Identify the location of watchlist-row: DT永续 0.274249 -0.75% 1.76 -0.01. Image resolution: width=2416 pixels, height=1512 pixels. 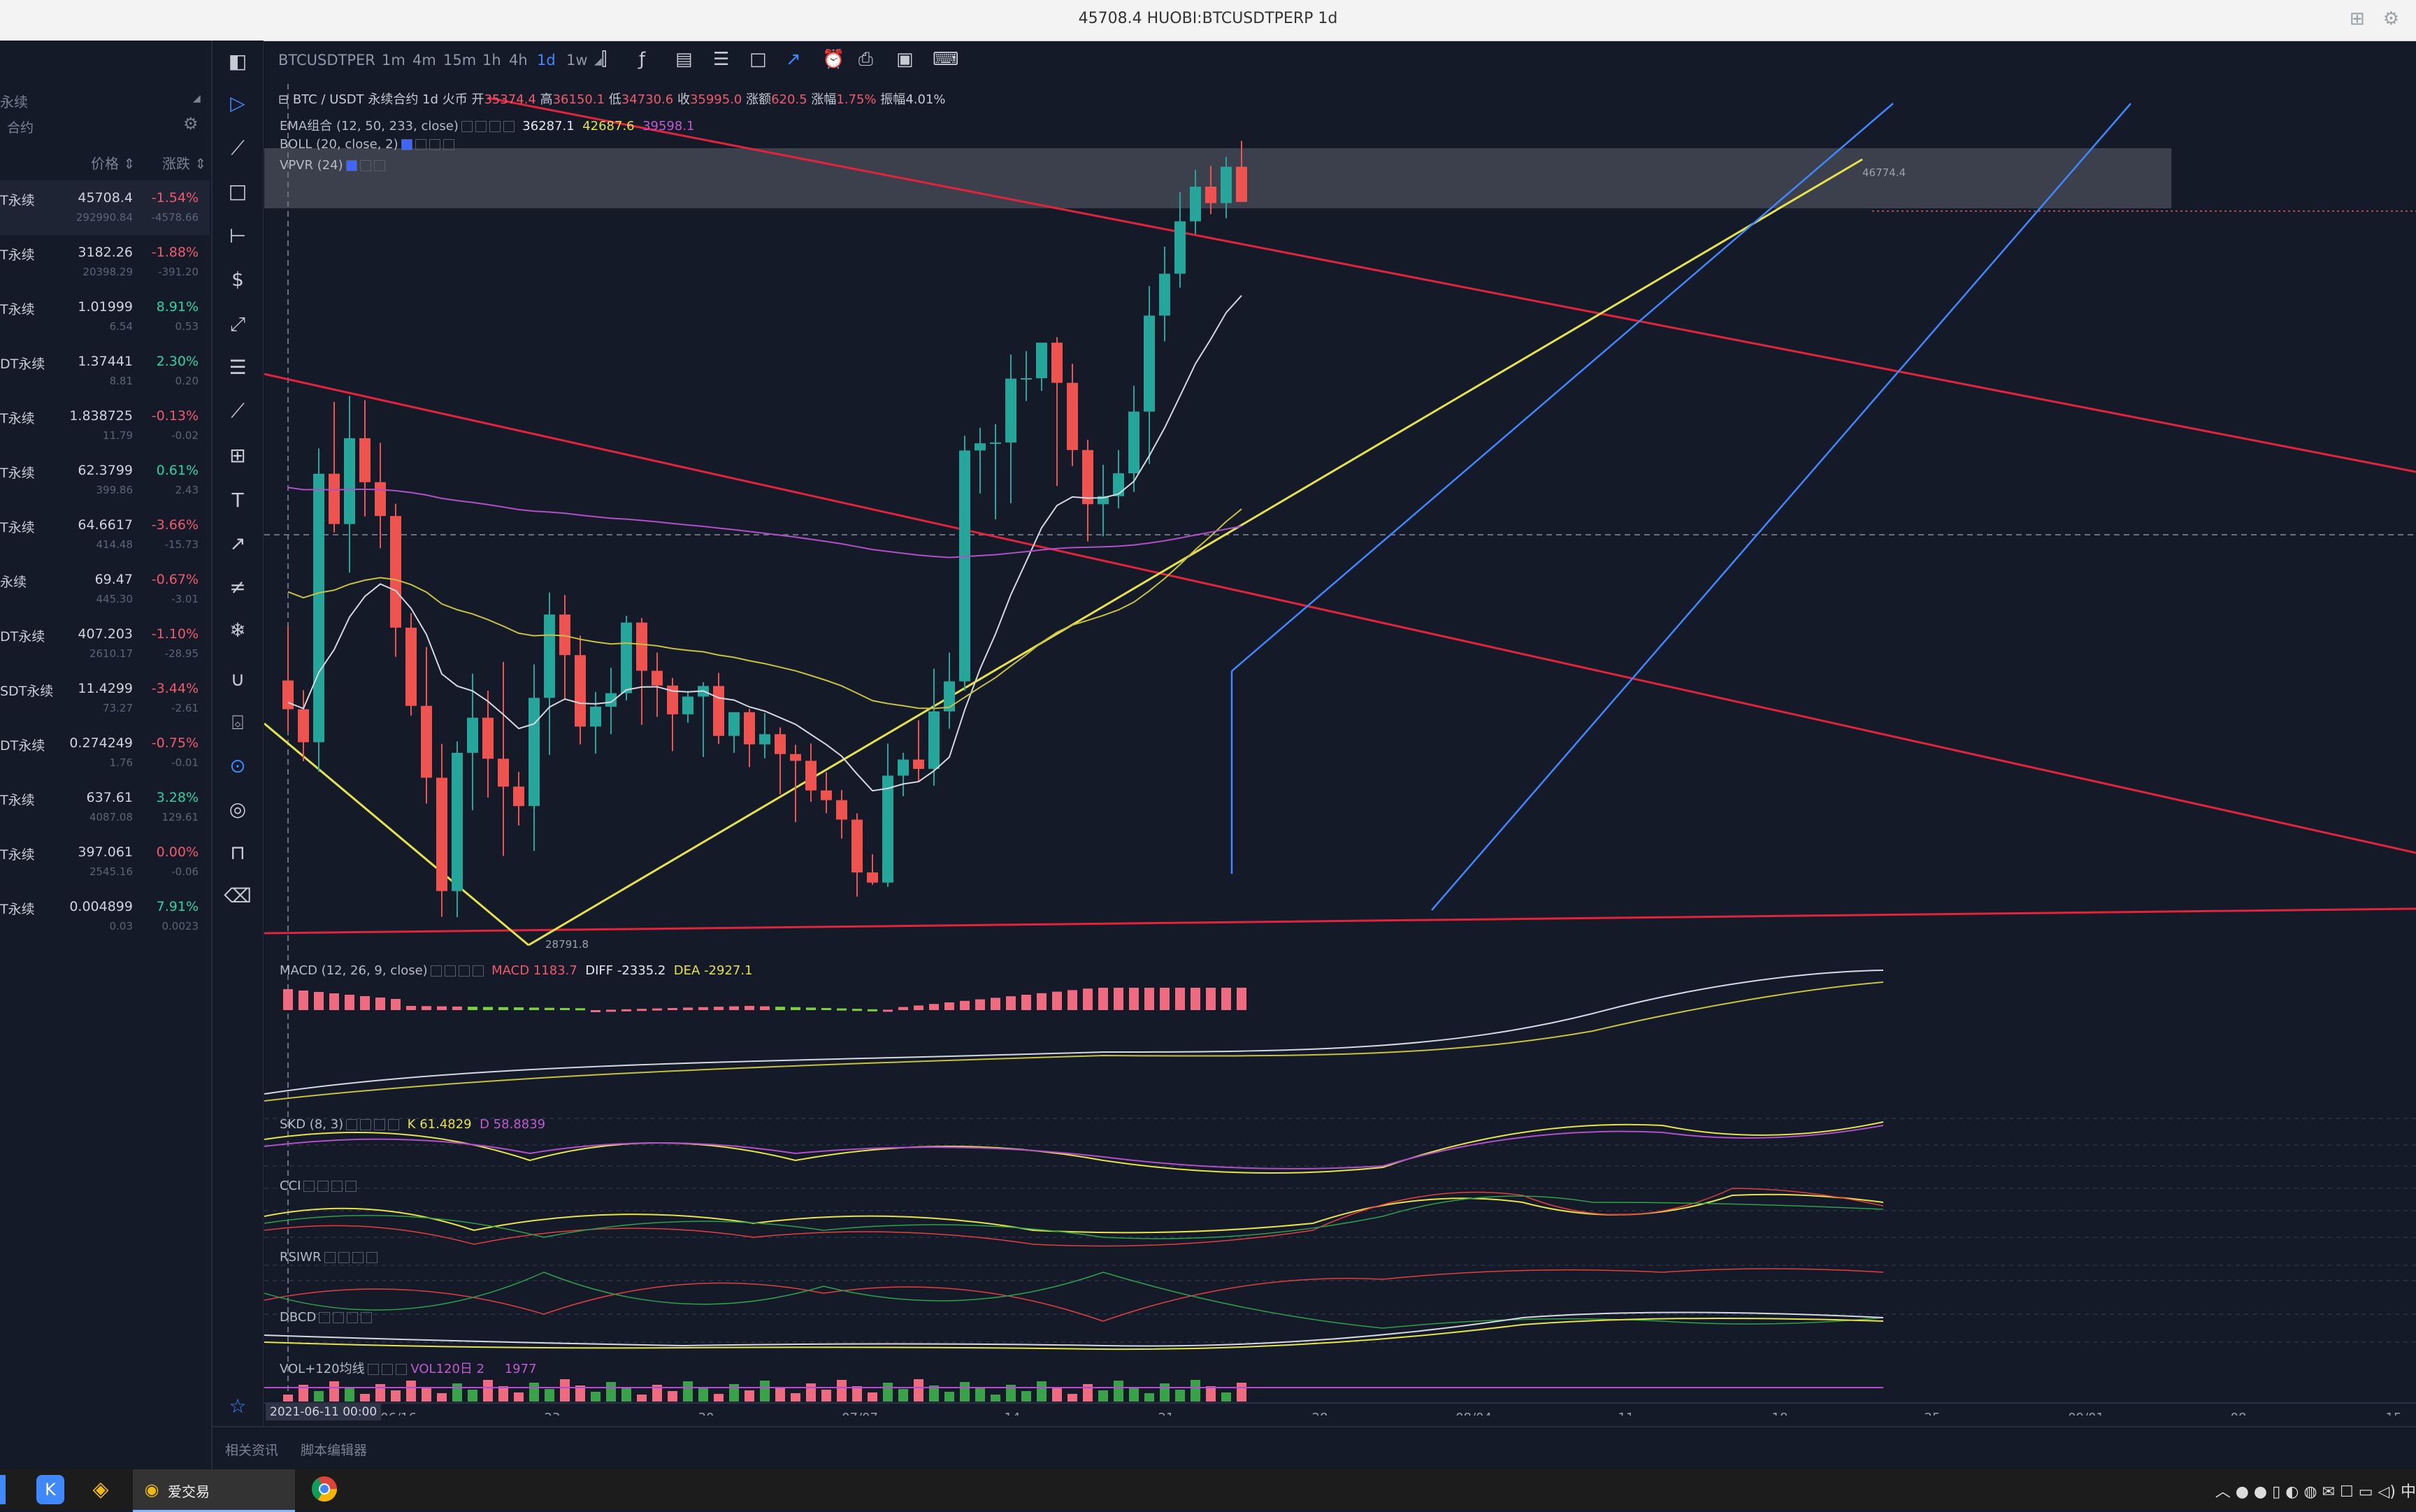
(105, 753).